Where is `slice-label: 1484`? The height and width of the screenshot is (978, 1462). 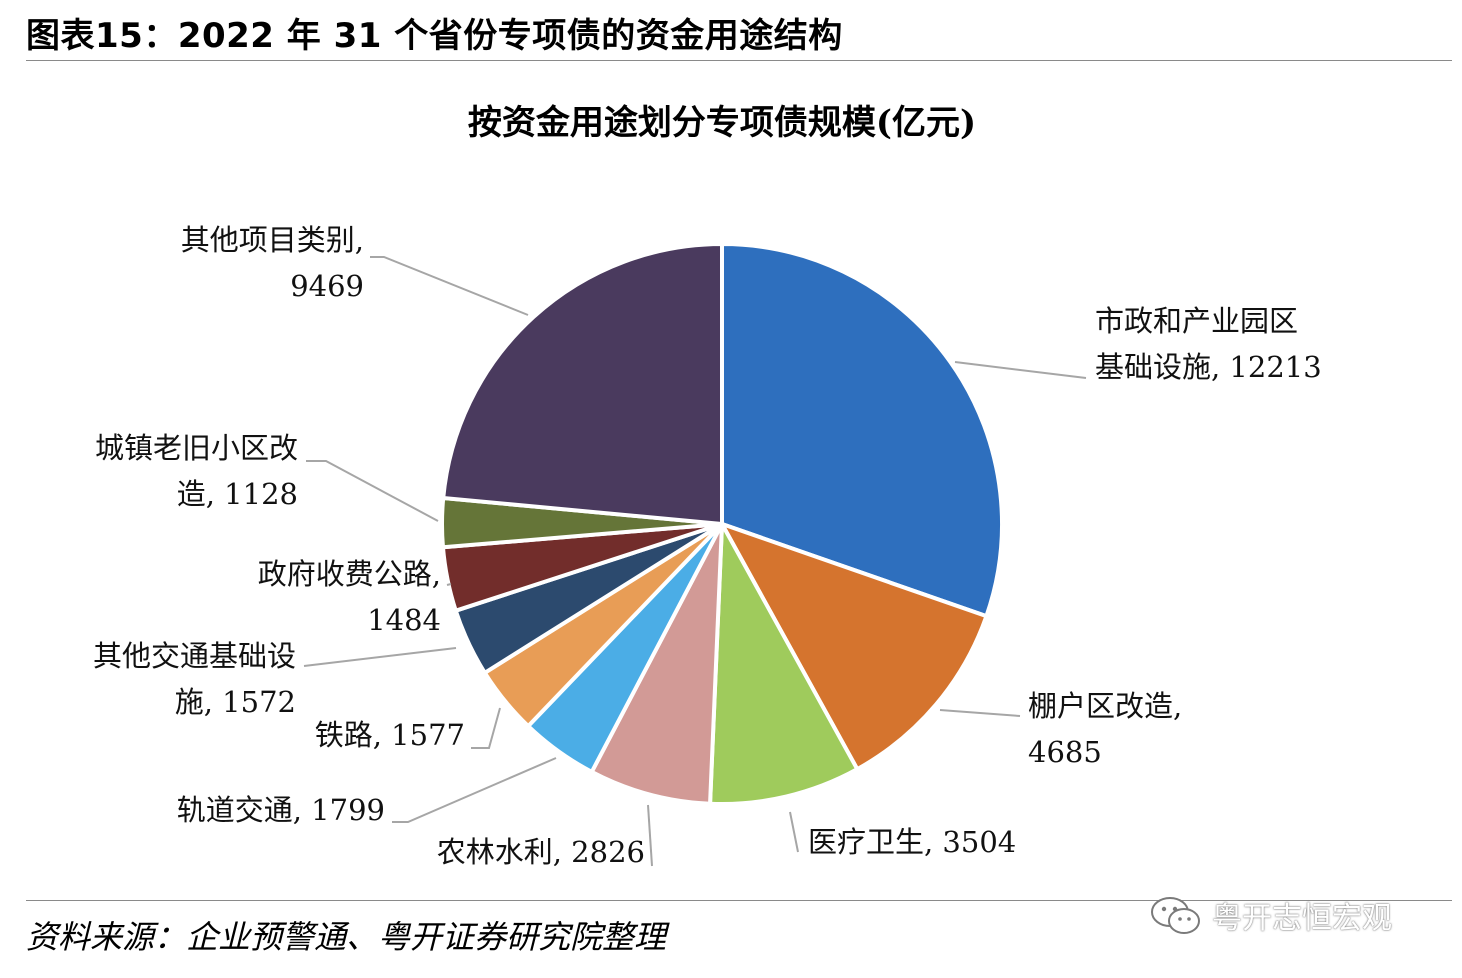
slice-label: 1484 is located at coordinates (404, 620).